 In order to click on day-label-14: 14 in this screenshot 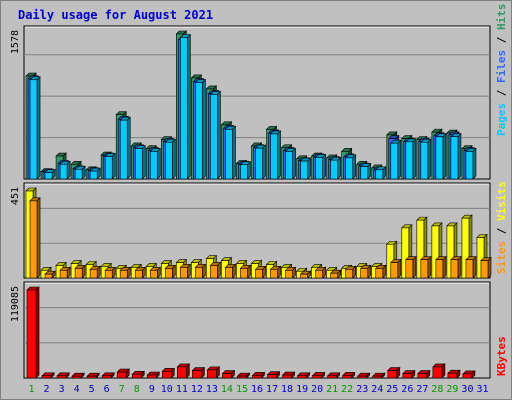, I will do `click(227, 389)`.